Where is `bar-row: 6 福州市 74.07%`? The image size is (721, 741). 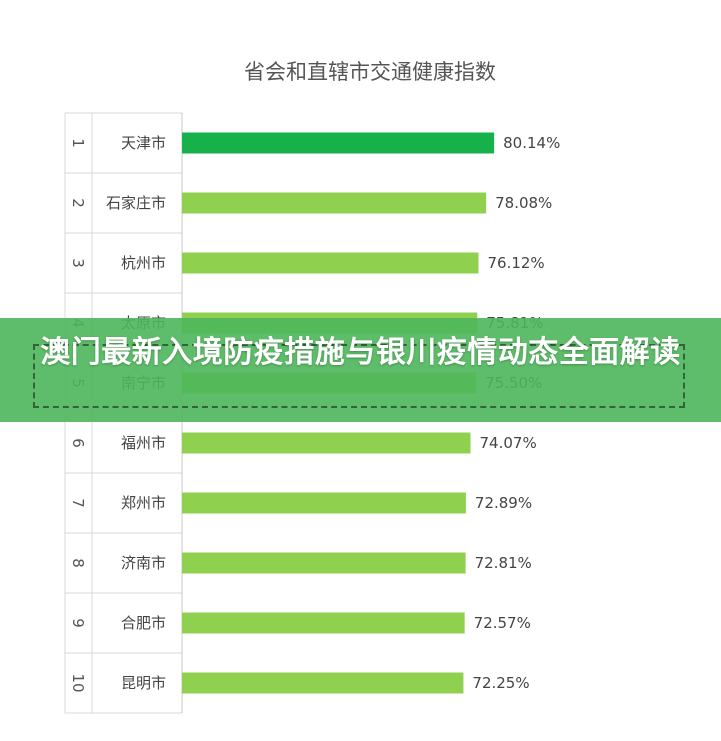
bar-row: 6 福州市 74.07% is located at coordinates (303, 443).